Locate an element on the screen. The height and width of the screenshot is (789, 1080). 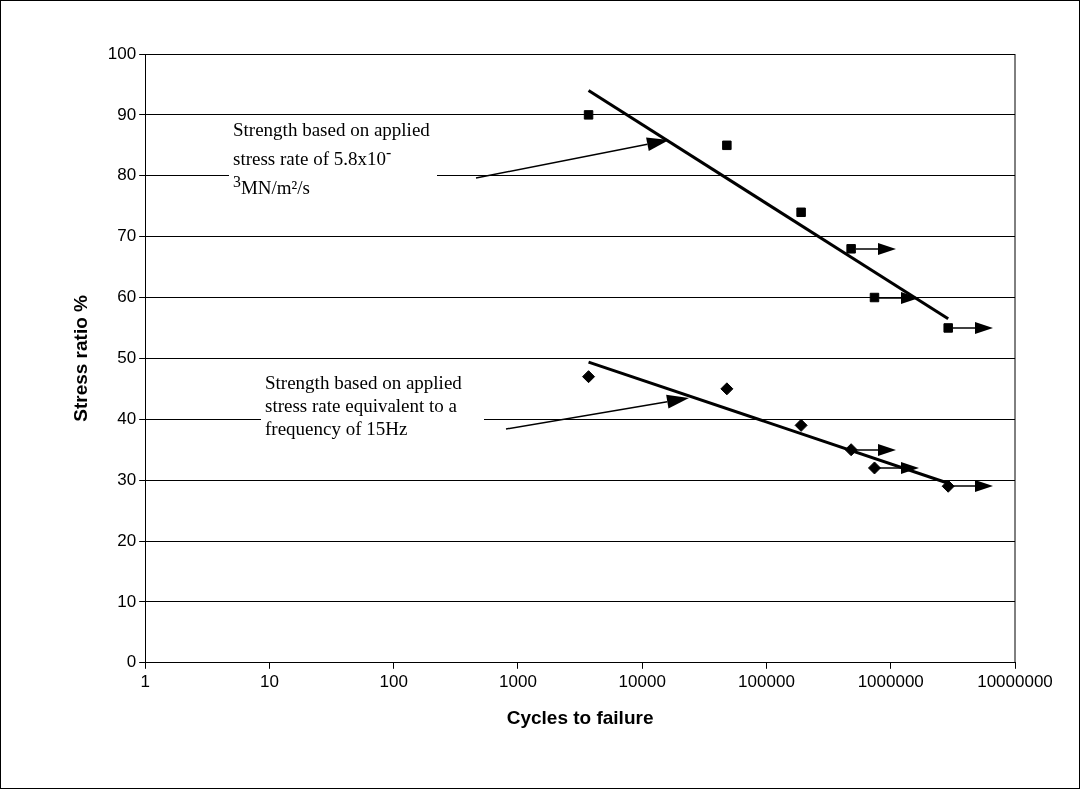
y-tick-label: 90 is located at coordinates (127, 114).